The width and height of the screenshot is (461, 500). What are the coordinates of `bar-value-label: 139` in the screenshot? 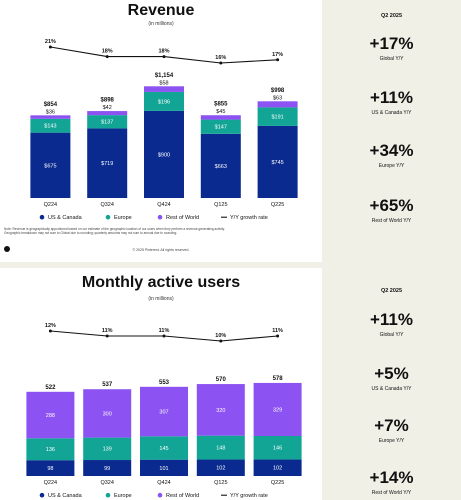 It's located at (107, 450).